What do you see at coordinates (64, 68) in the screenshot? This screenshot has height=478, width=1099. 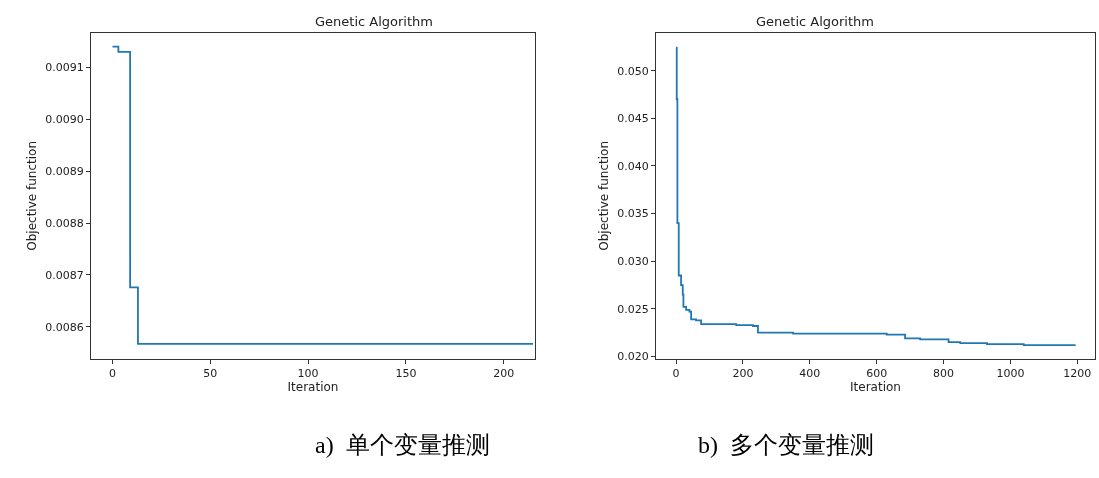 I see `y-tick-label: 0.0091` at bounding box center [64, 68].